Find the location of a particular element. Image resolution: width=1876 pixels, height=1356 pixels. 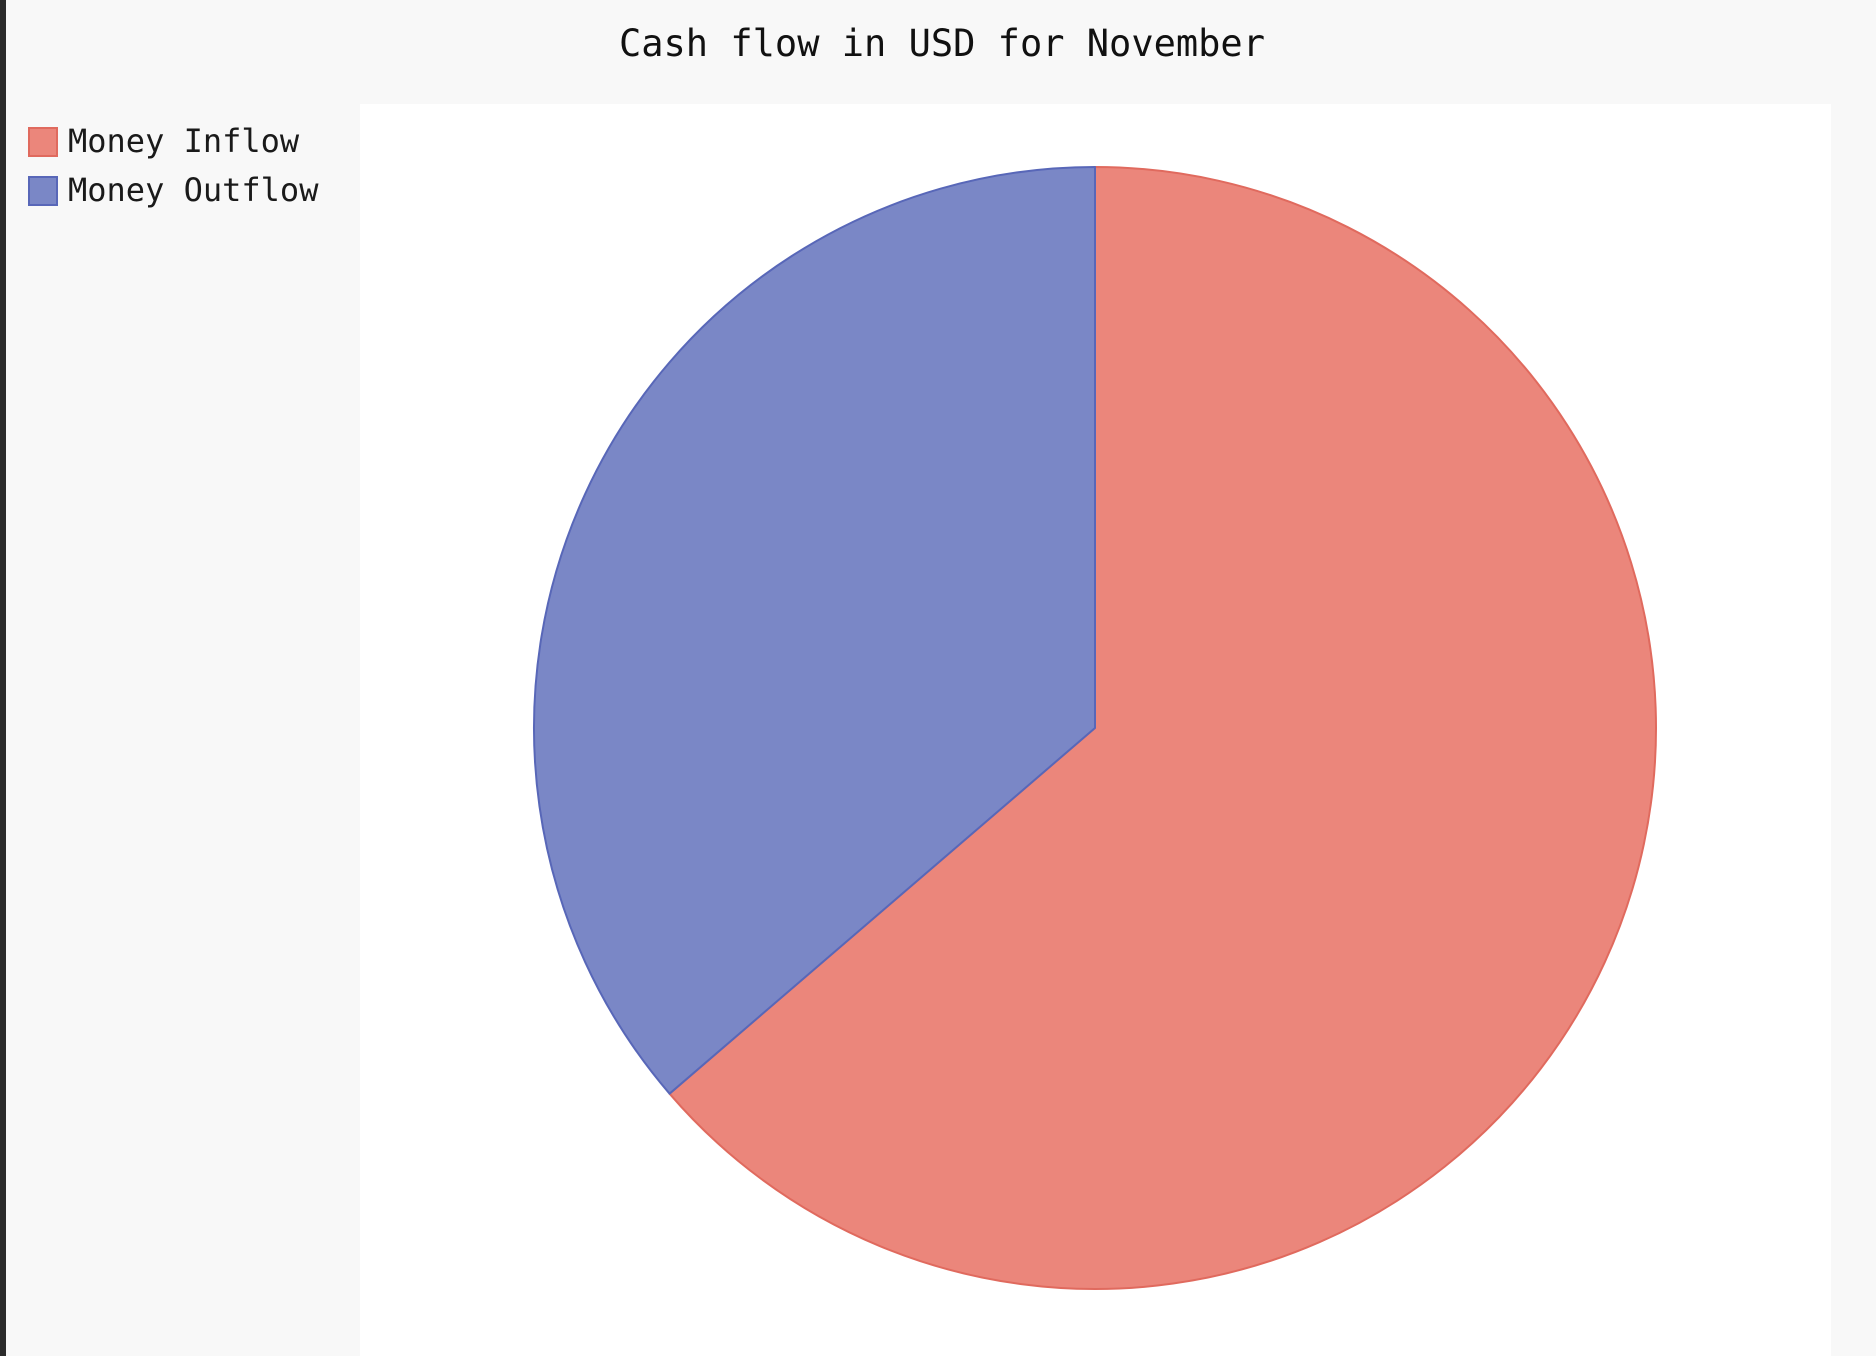

legend-item-money-outflow: Money Outflow is located at coordinates (173, 190).